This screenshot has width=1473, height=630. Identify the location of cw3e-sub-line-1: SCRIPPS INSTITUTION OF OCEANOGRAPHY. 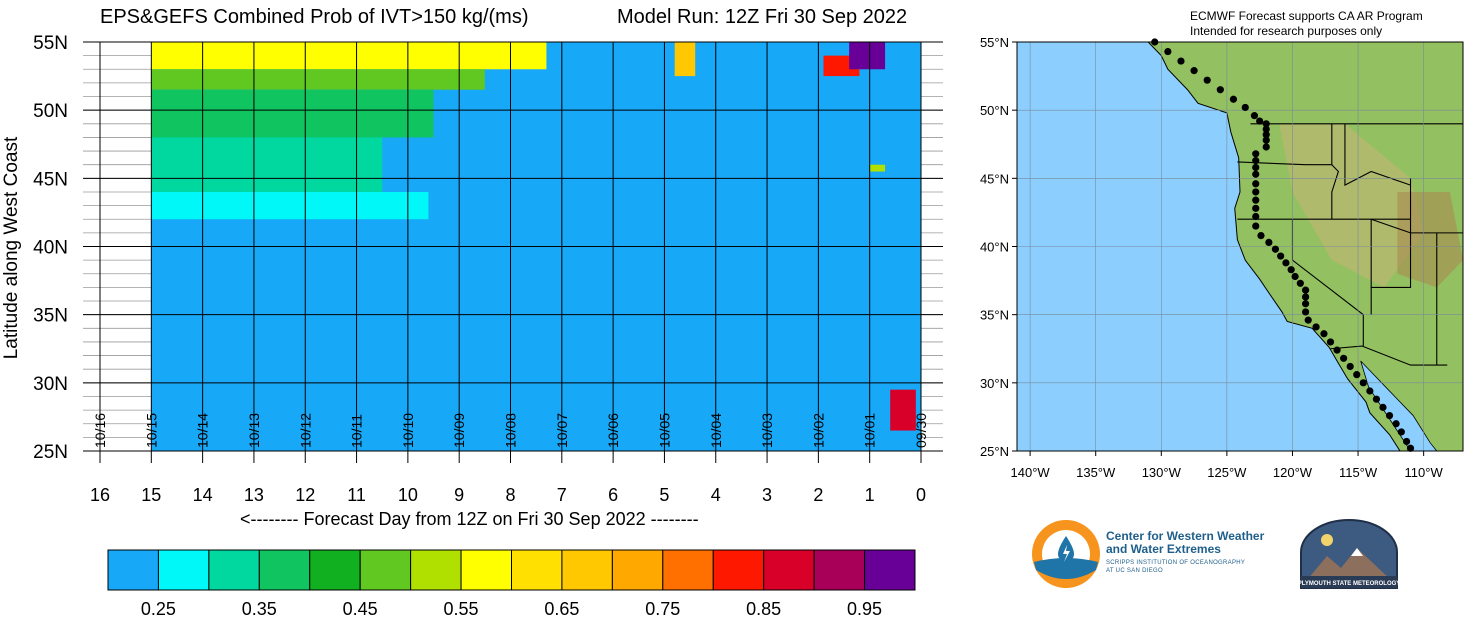
(1176, 563).